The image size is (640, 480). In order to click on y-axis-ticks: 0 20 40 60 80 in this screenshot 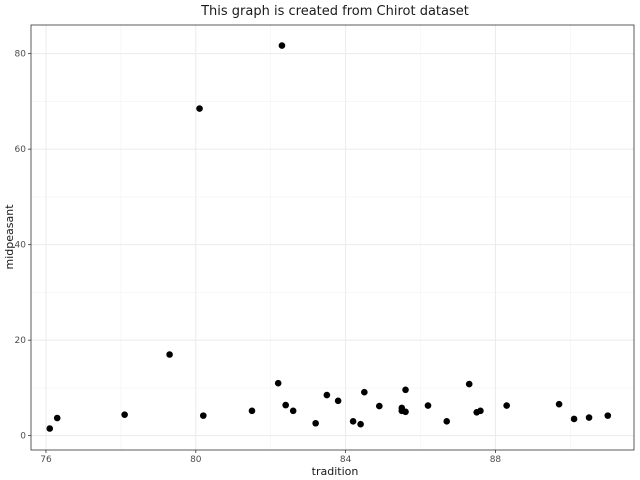, I will do `click(23, 246)`.